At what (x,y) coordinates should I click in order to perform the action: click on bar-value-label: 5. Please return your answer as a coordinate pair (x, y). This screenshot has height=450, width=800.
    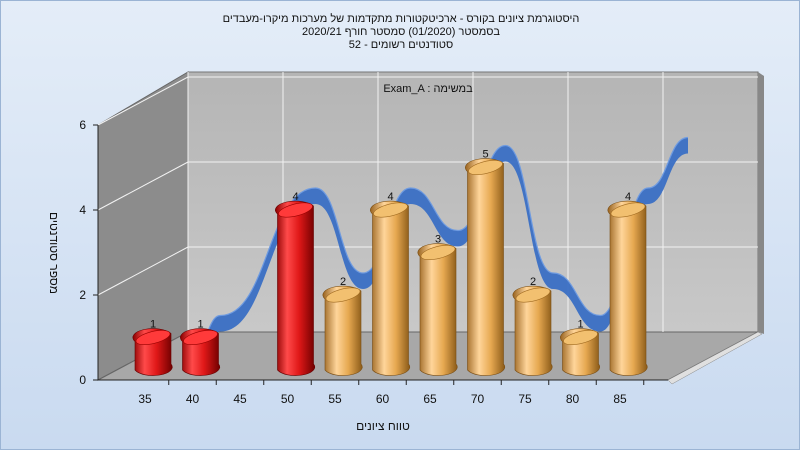
    Looking at the image, I should click on (485, 155).